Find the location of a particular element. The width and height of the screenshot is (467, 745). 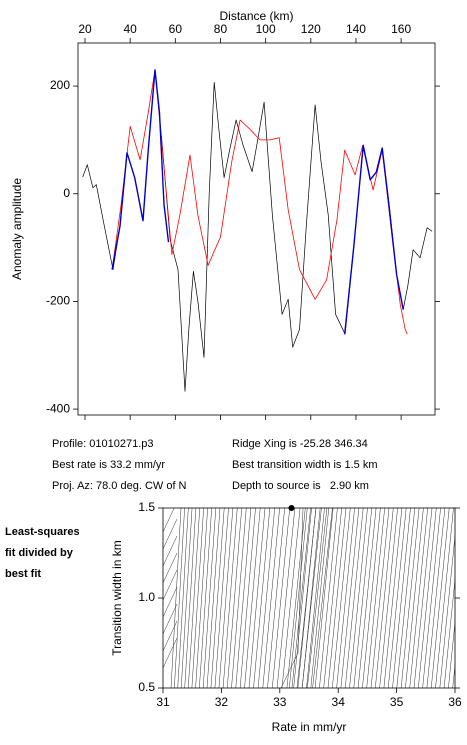

x-tick-label: 33 is located at coordinates (280, 702).